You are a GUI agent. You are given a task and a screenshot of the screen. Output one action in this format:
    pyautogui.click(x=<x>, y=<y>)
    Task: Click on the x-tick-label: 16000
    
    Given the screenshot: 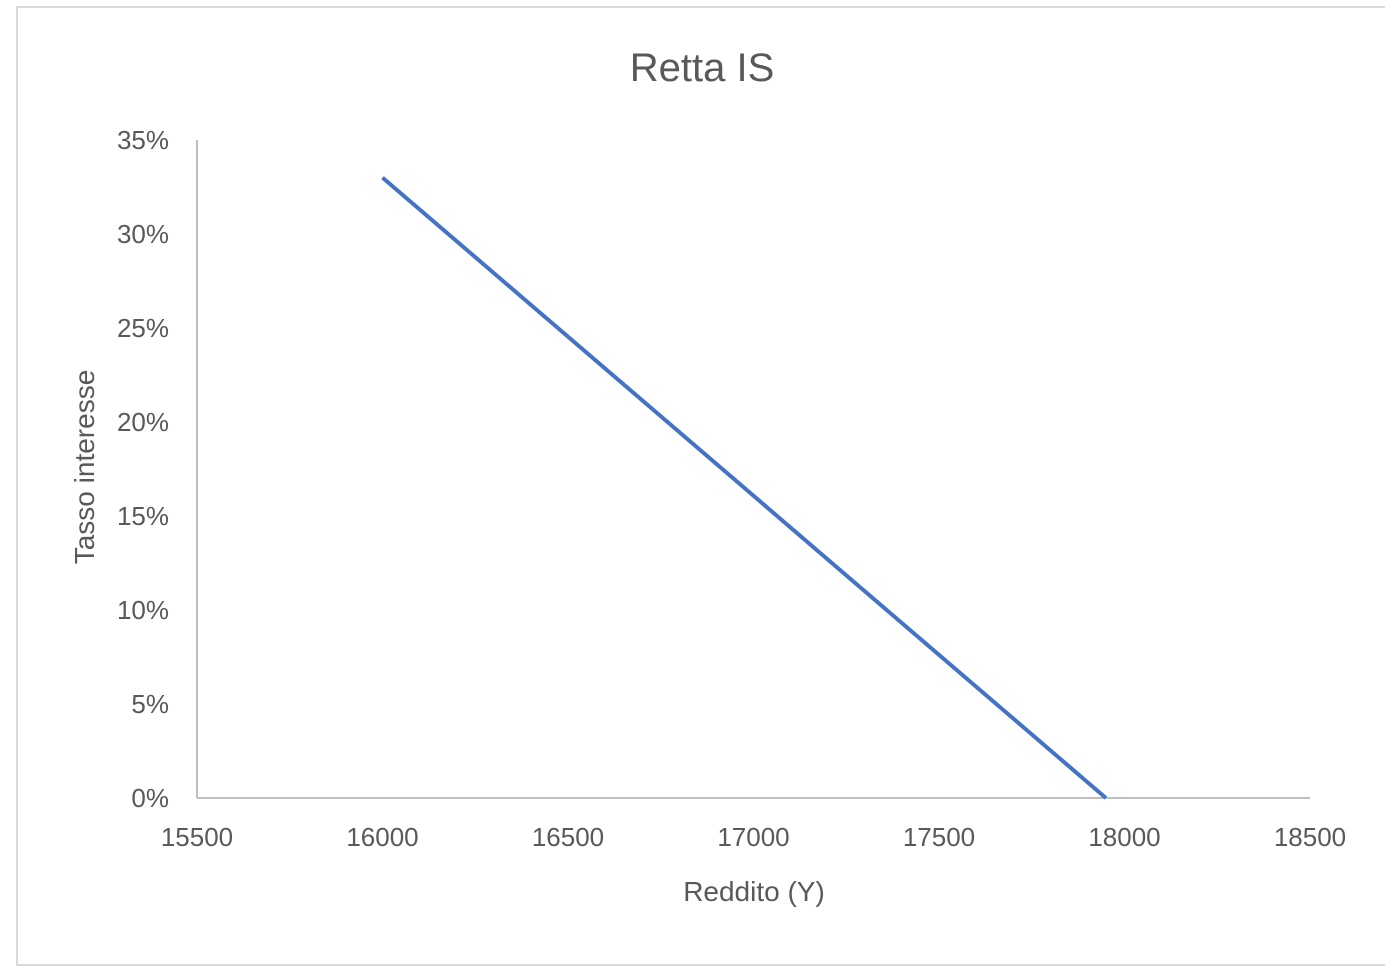 What is the action you would take?
    pyautogui.click(x=382, y=837)
    